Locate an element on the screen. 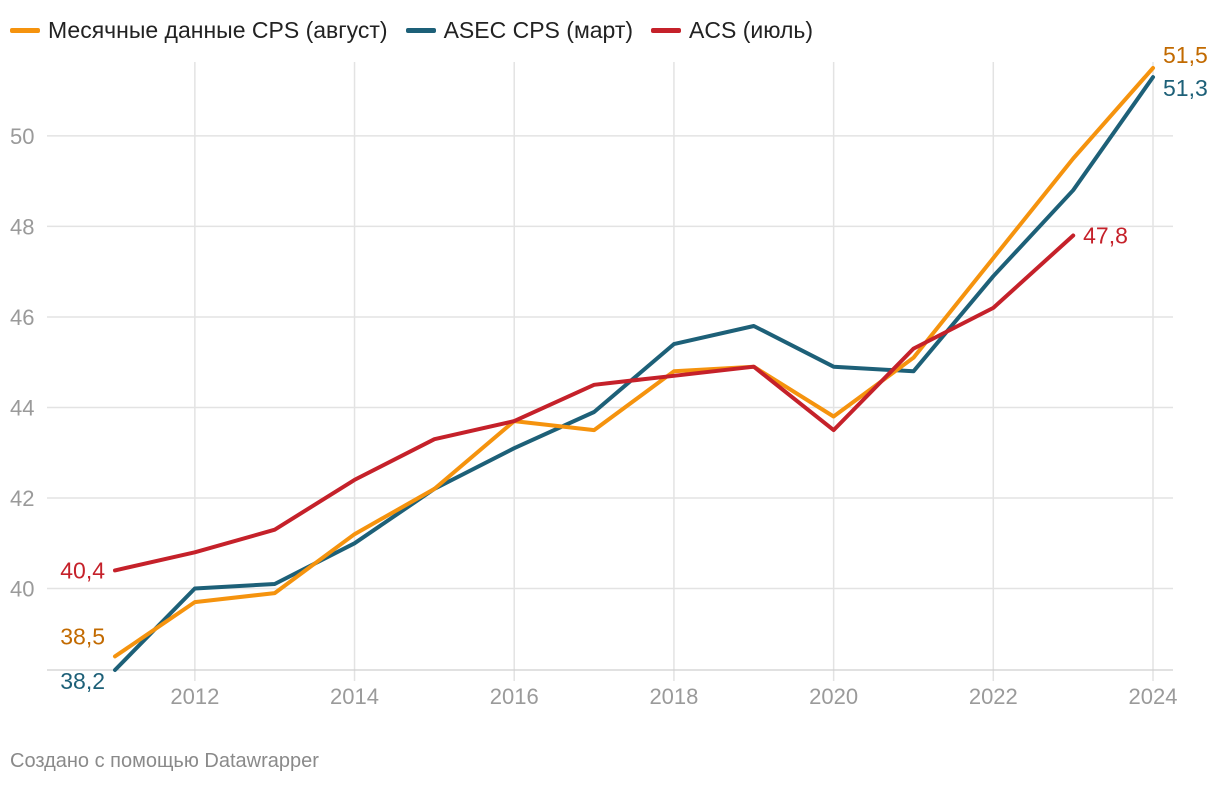  legend-item: Месячные данные CPS (август) is located at coordinates (199, 30).